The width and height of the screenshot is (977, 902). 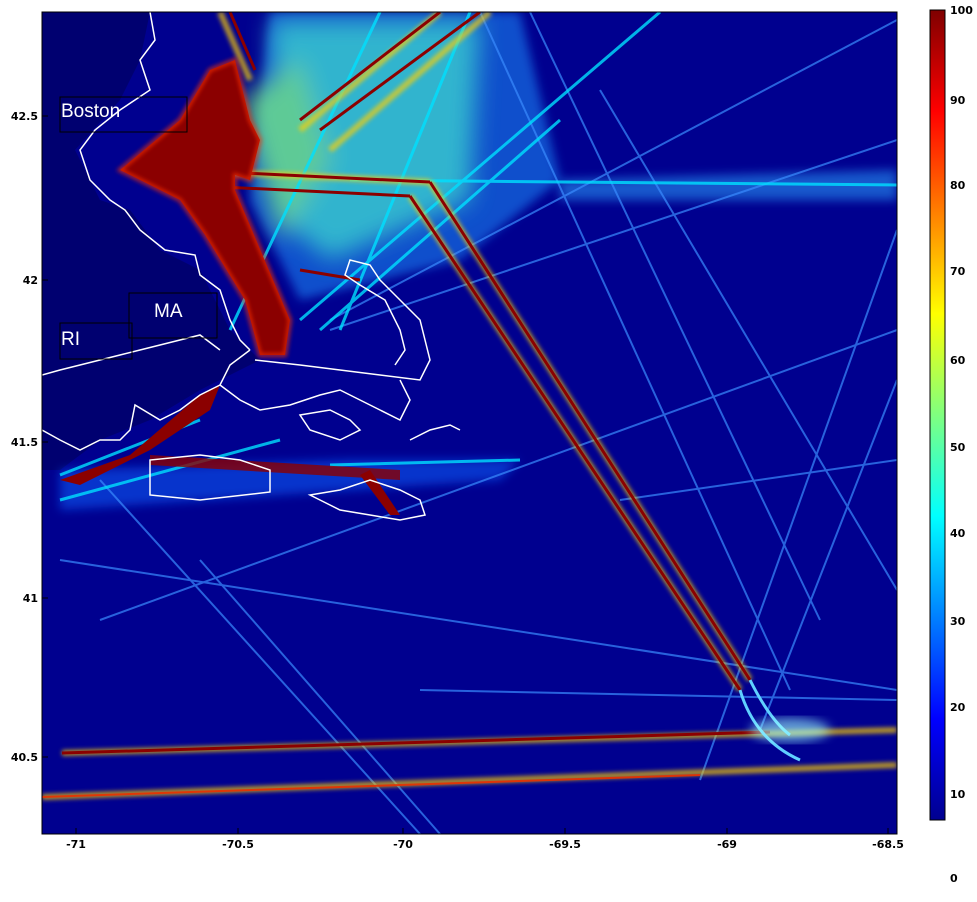 What do you see at coordinates (958, 621) in the screenshot?
I see `colorbar-tick-30: 30` at bounding box center [958, 621].